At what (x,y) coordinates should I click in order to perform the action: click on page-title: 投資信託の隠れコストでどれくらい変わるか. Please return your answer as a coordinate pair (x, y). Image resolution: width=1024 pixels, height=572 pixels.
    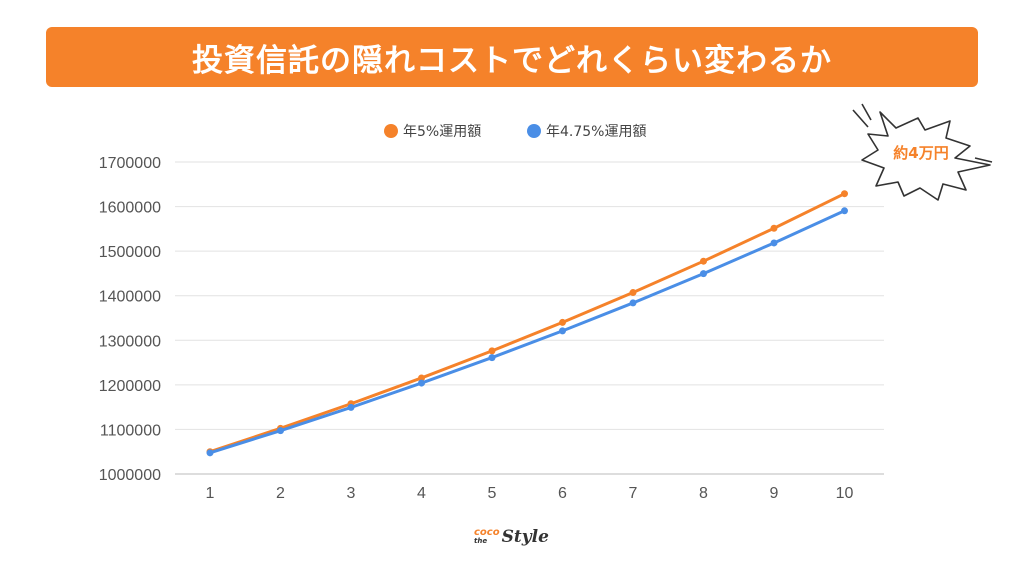
    Looking at the image, I should click on (512, 60).